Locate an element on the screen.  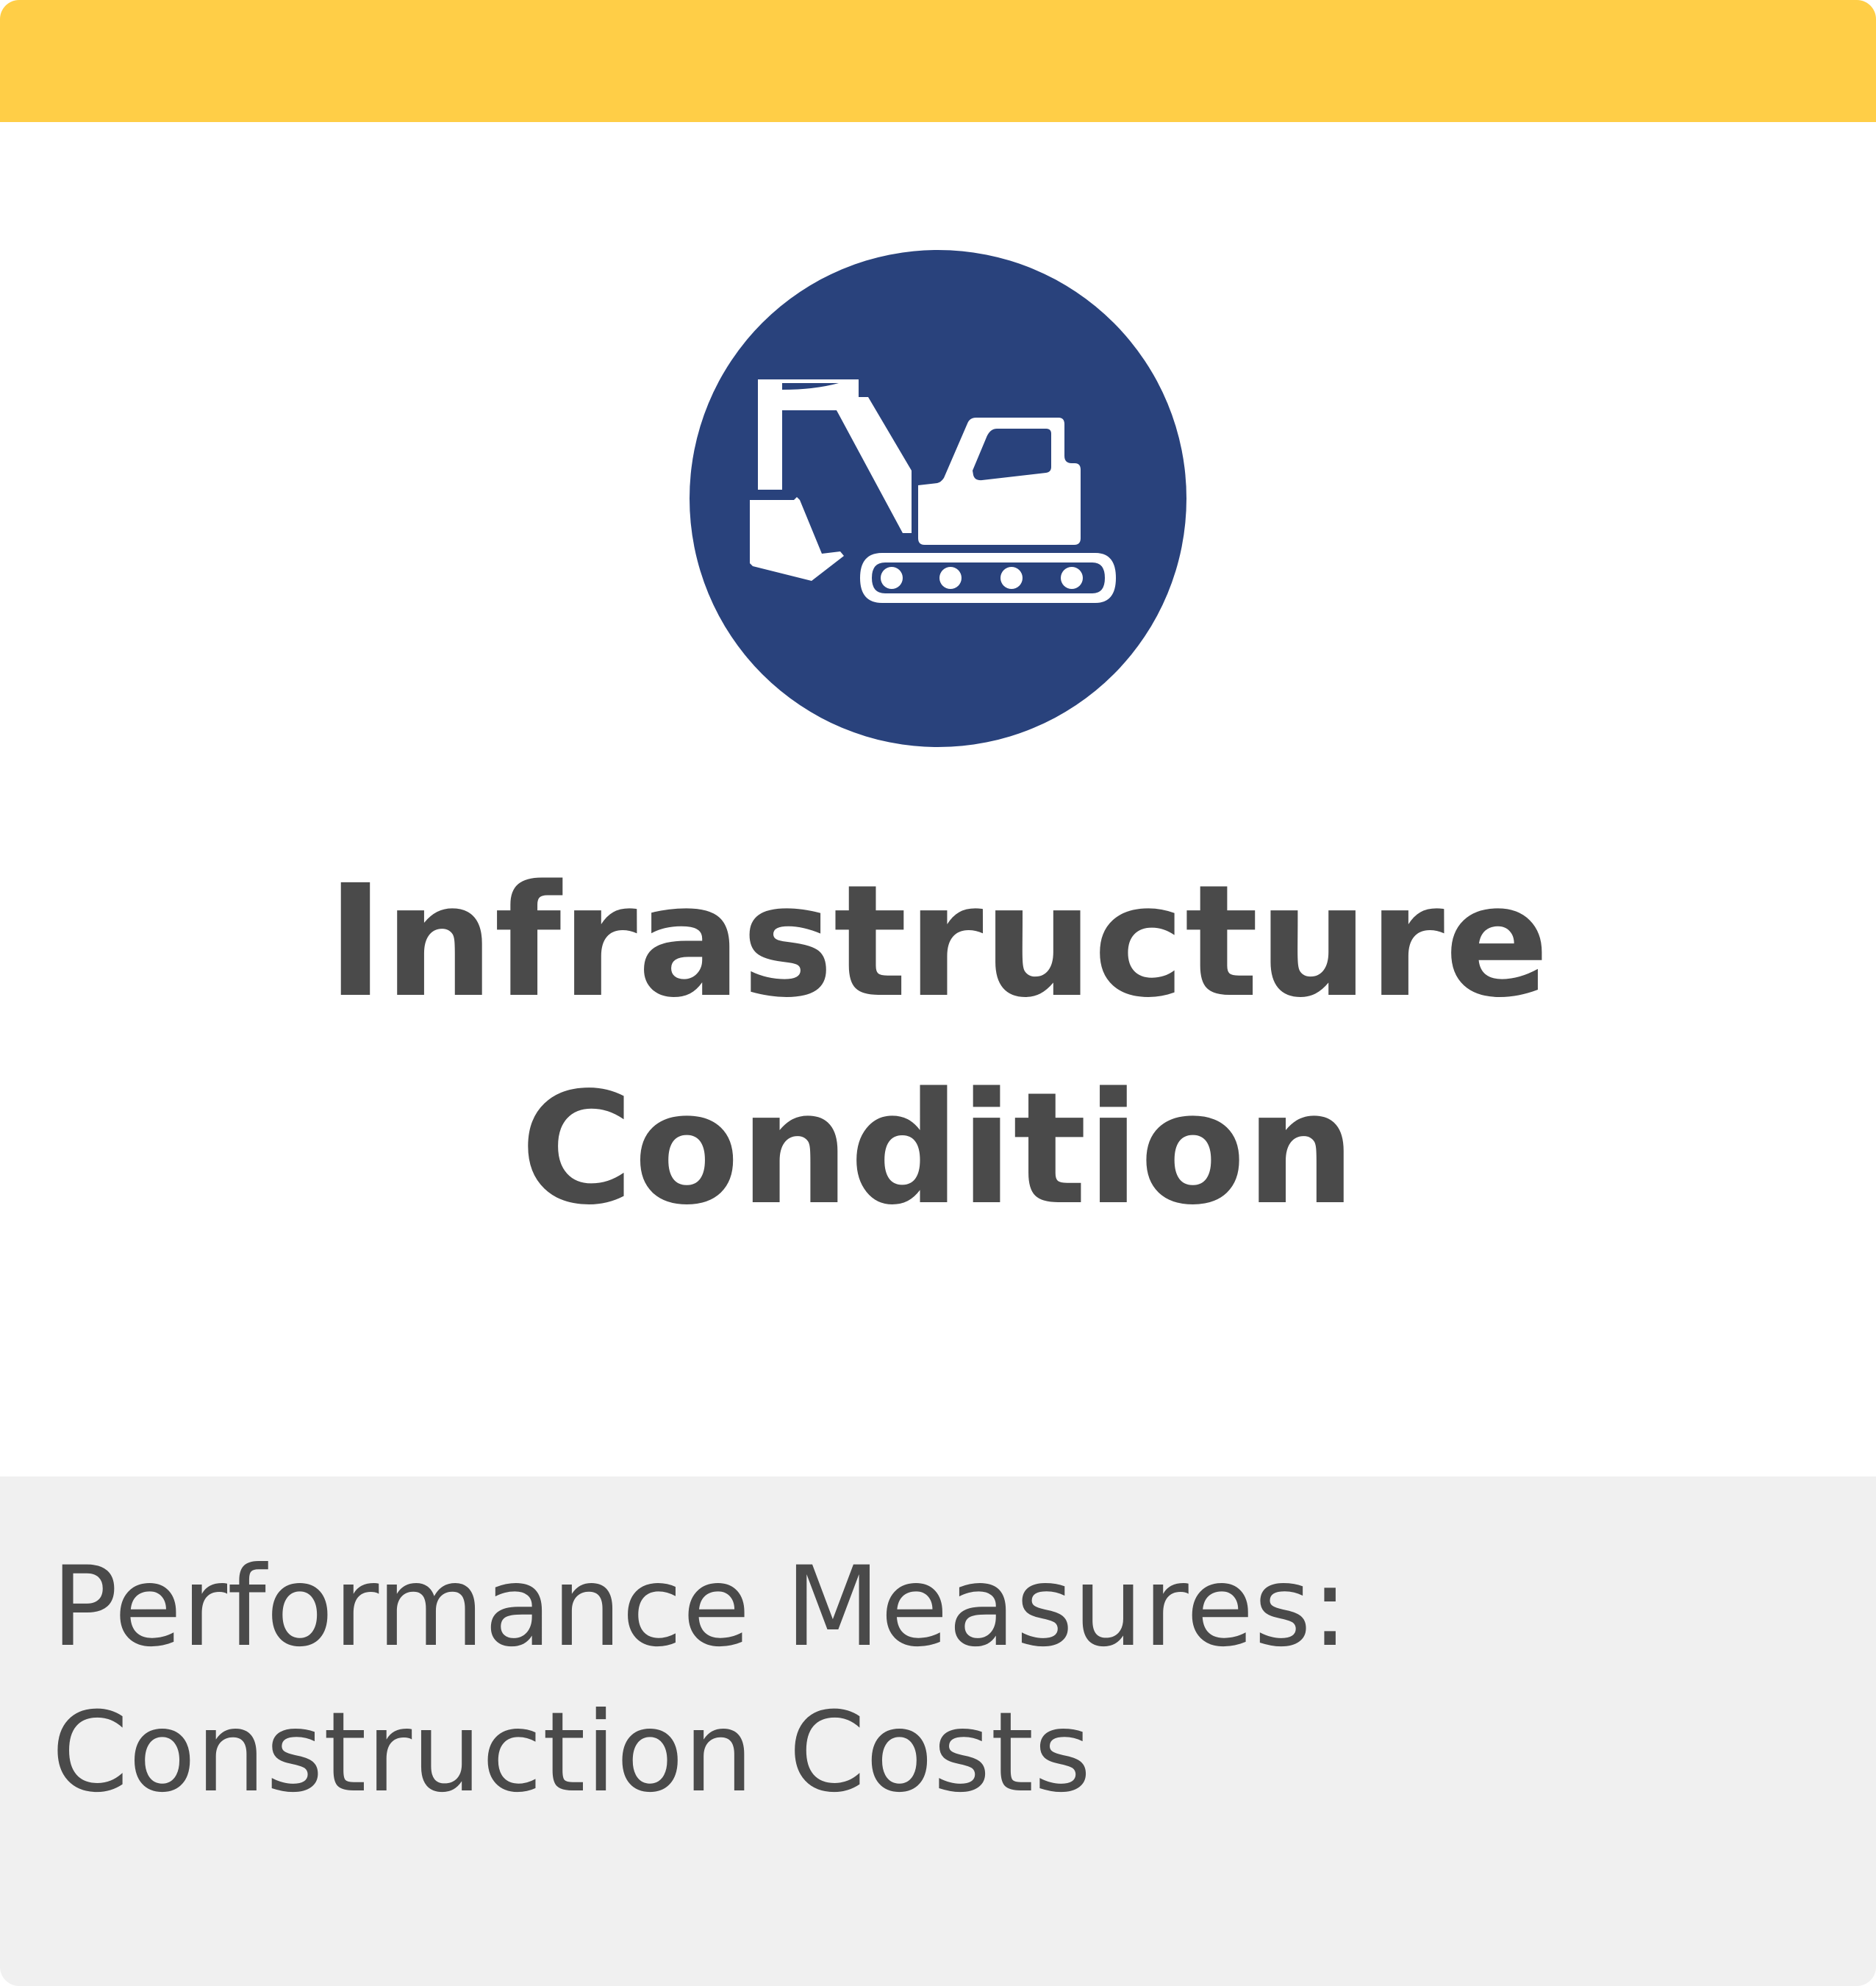
footer-label-text: Performance Measures: is located at coordinates (700, 1607).